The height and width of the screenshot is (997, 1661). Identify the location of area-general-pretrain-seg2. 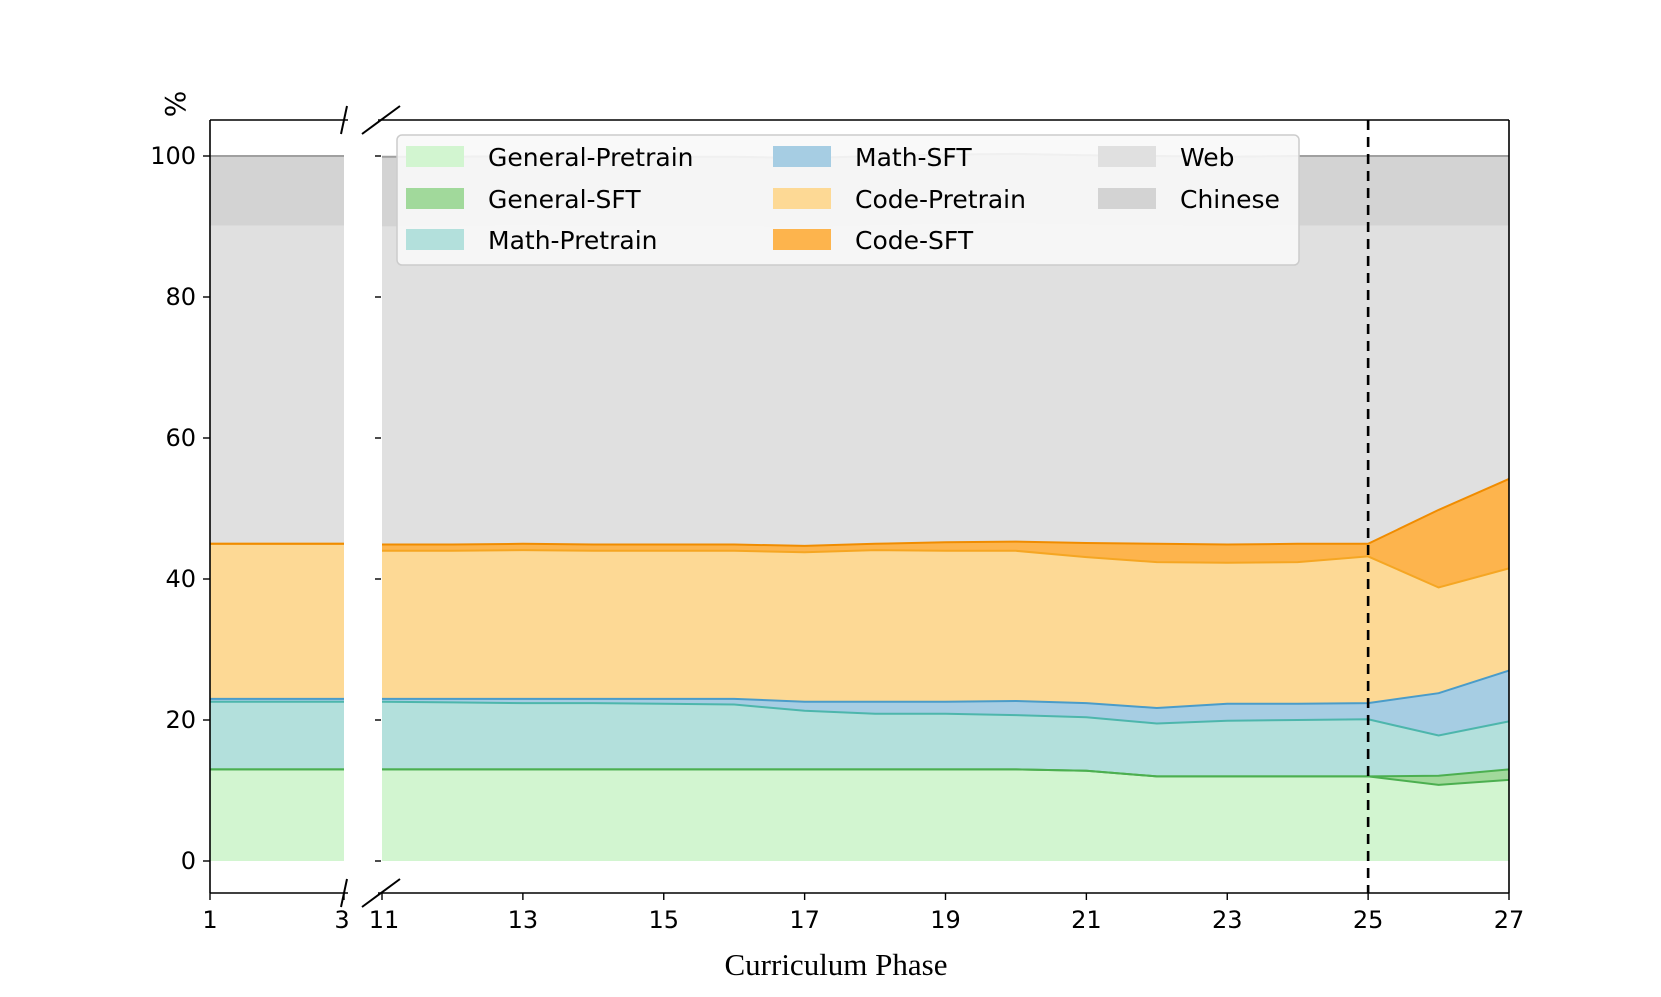
(945, 815).